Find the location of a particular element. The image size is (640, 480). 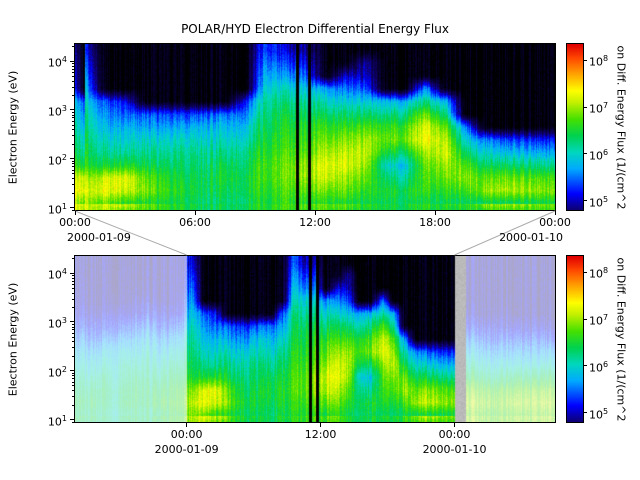

bottom-y-axis-label: Electron Energy (eV) is located at coordinates (13, 339).